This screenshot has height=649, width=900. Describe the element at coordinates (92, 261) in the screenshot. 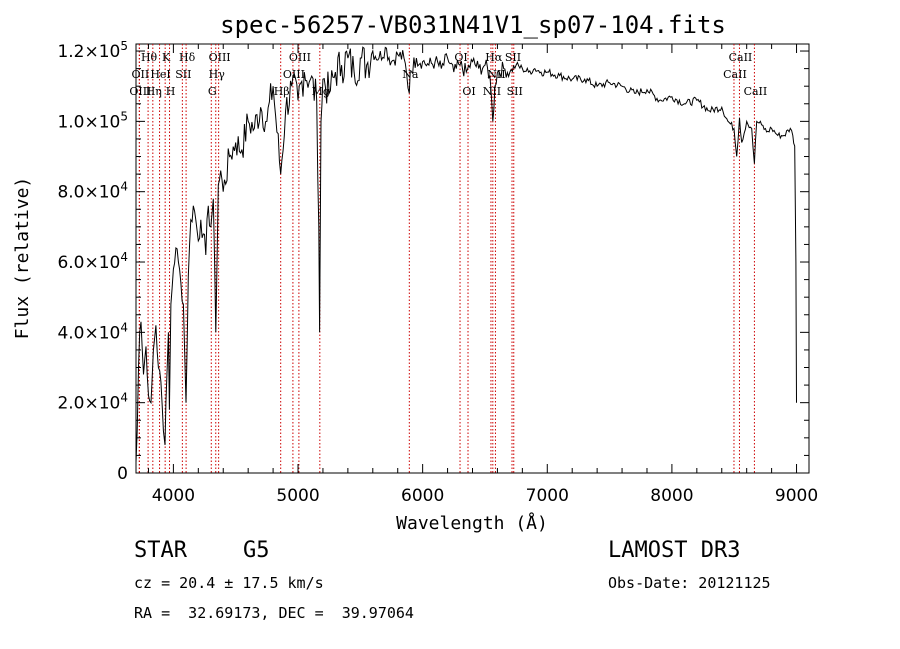

I see `y-tick-label: 6.0×10⁴` at that location.